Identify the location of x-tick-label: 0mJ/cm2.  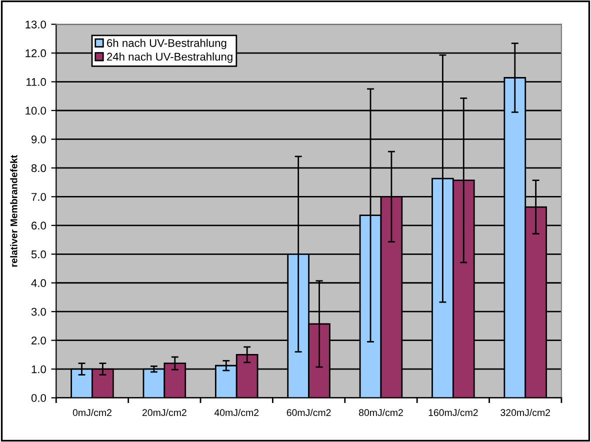
(92, 412).